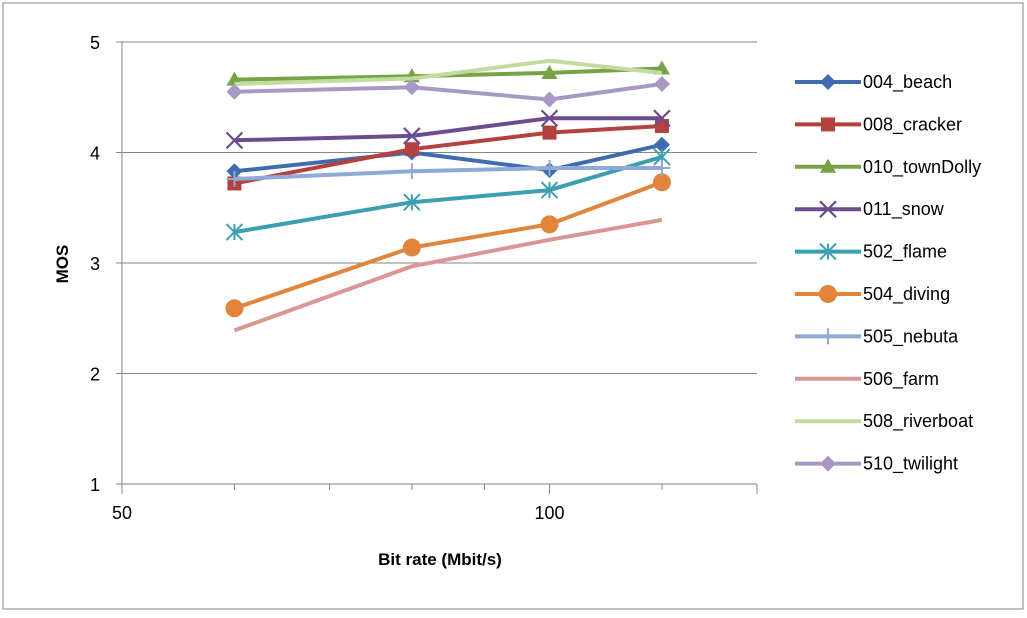 The image size is (1027, 618). I want to click on series-508_riverboat, so click(448, 72).